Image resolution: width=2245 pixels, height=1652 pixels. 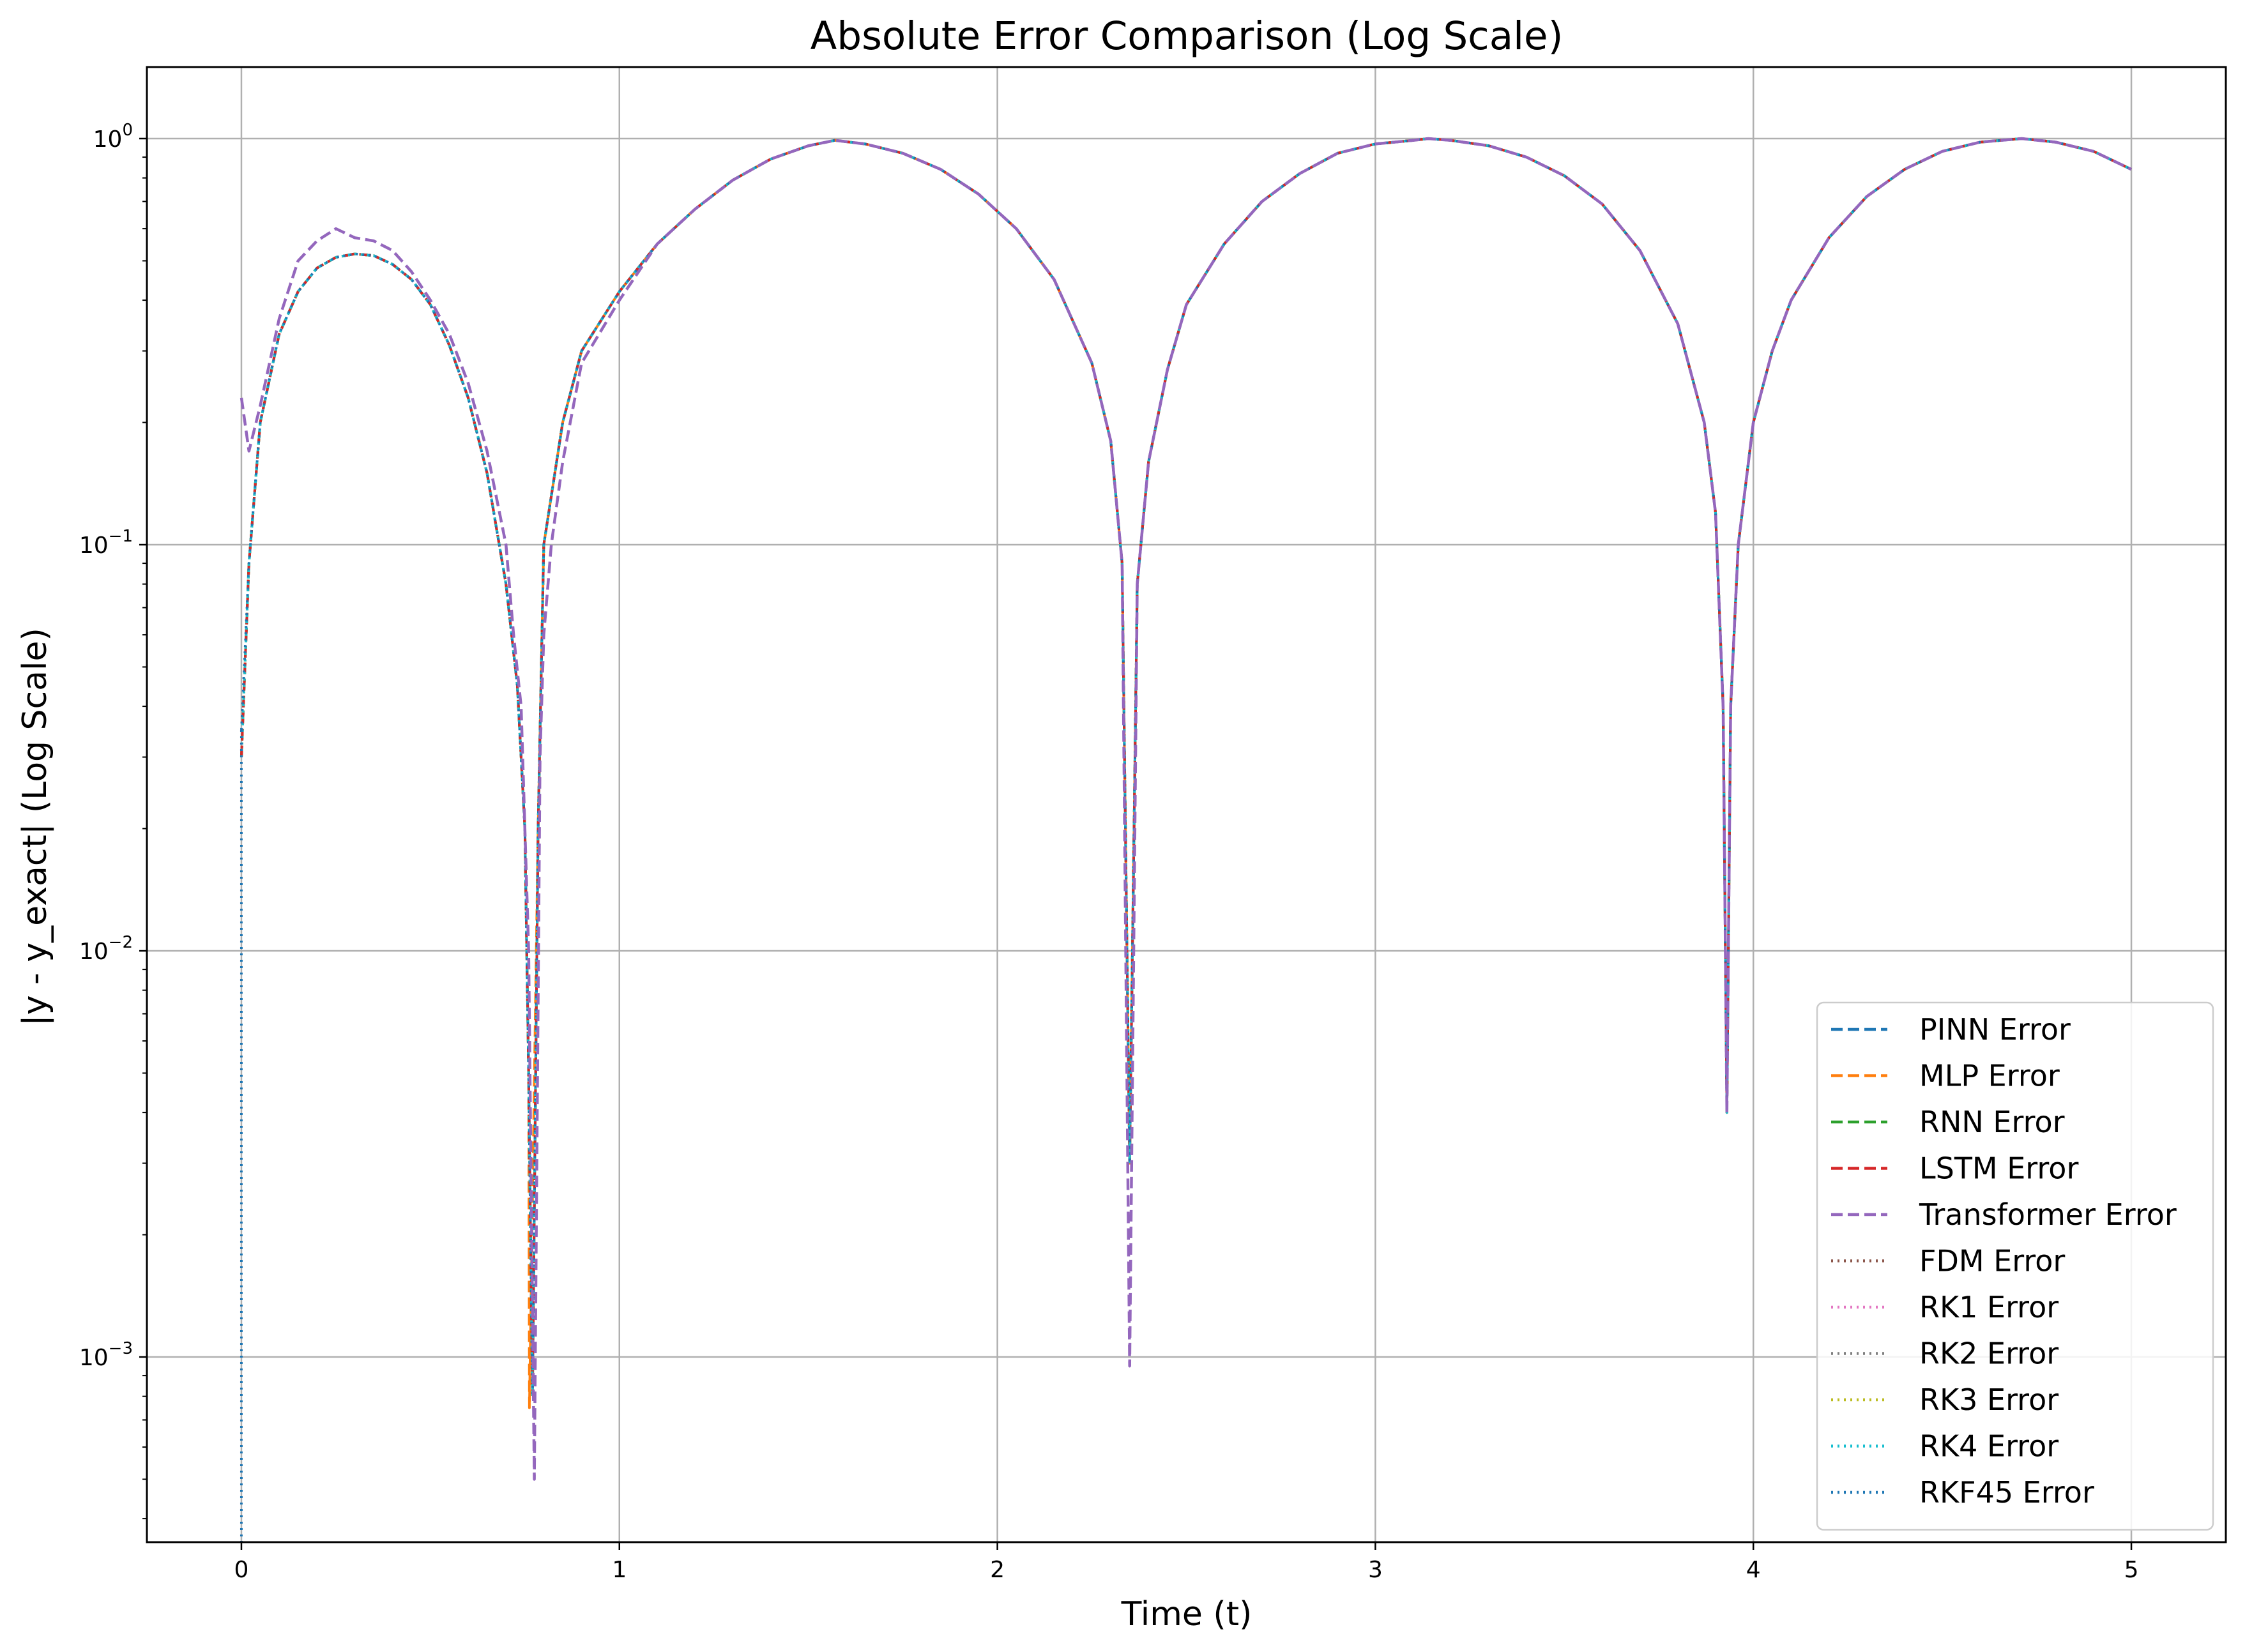 I want to click on legend-box, so click(x=2015, y=1266).